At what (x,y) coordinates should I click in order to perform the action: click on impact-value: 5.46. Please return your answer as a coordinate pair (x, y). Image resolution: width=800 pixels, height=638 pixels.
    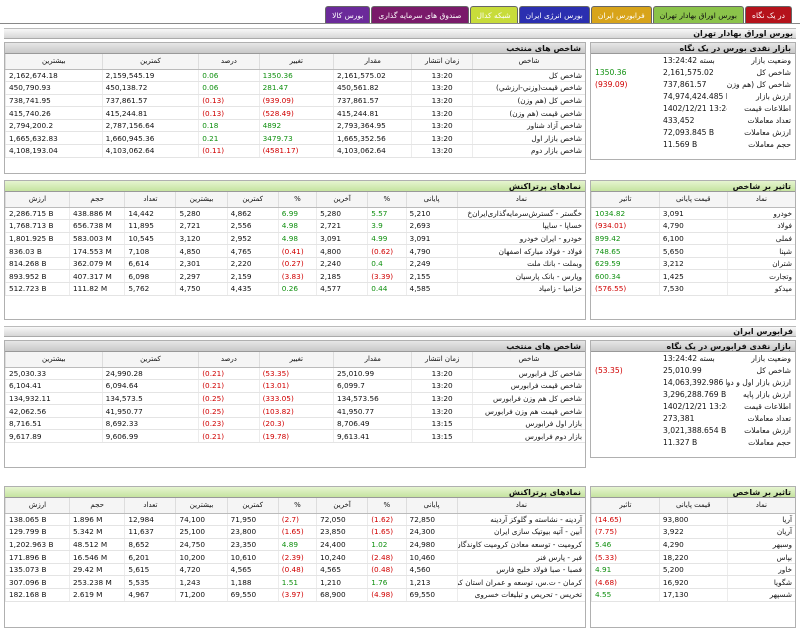
    Looking at the image, I should click on (625, 545).